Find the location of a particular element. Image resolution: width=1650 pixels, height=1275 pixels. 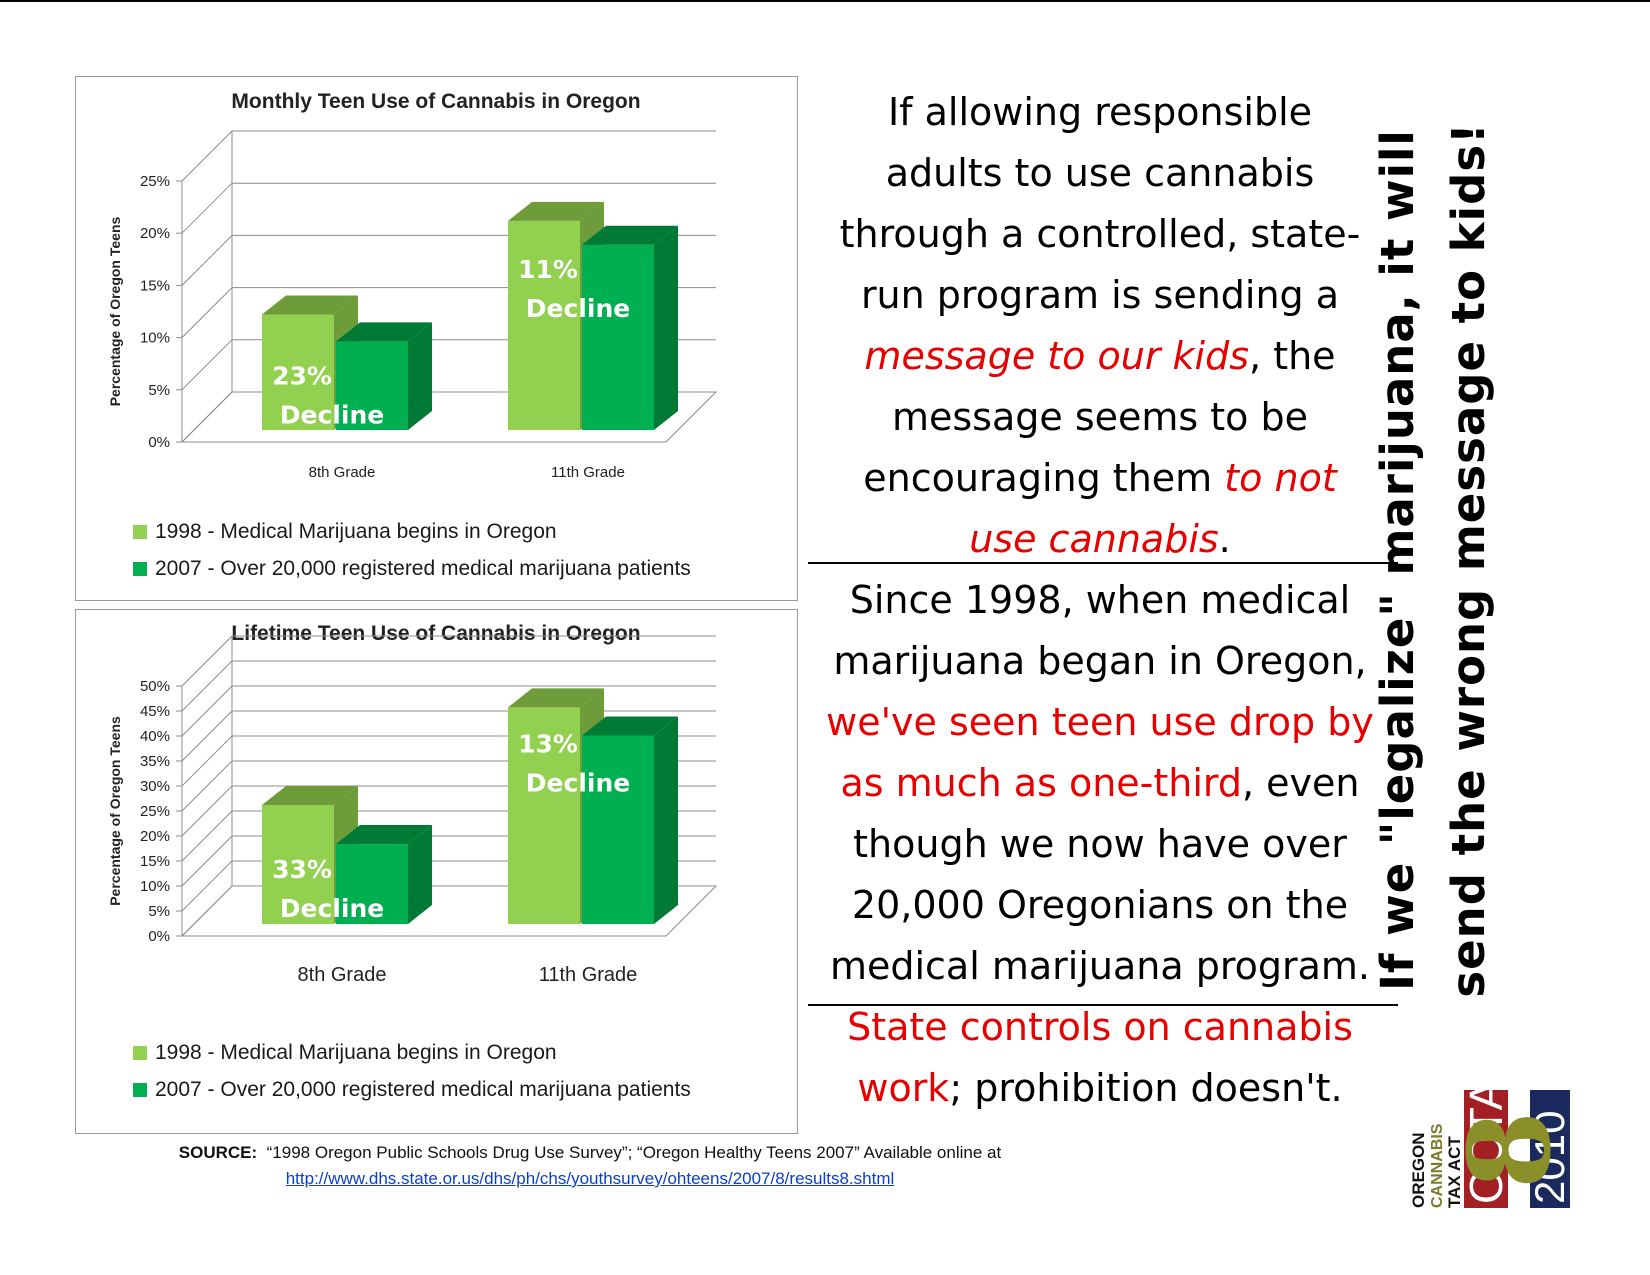

highlight-text: to not is located at coordinates (1280, 478).